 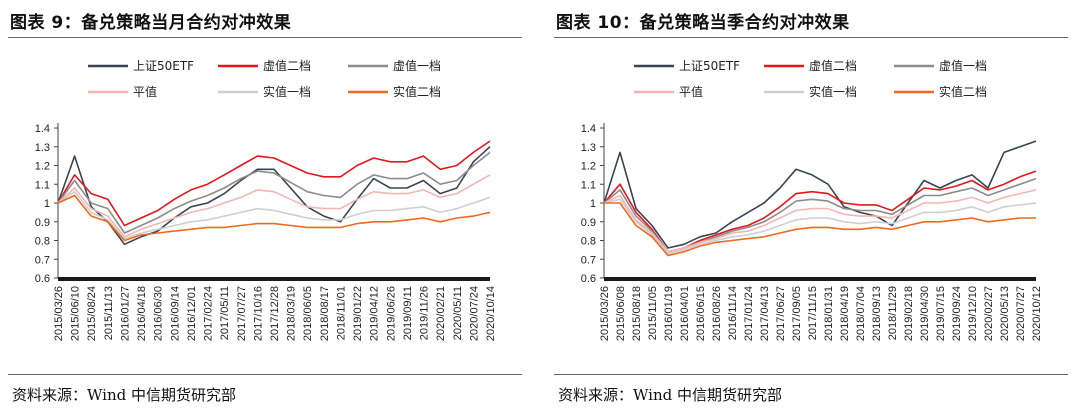 I want to click on x-tick-label: 2020/05/11, so click(x=458, y=313).